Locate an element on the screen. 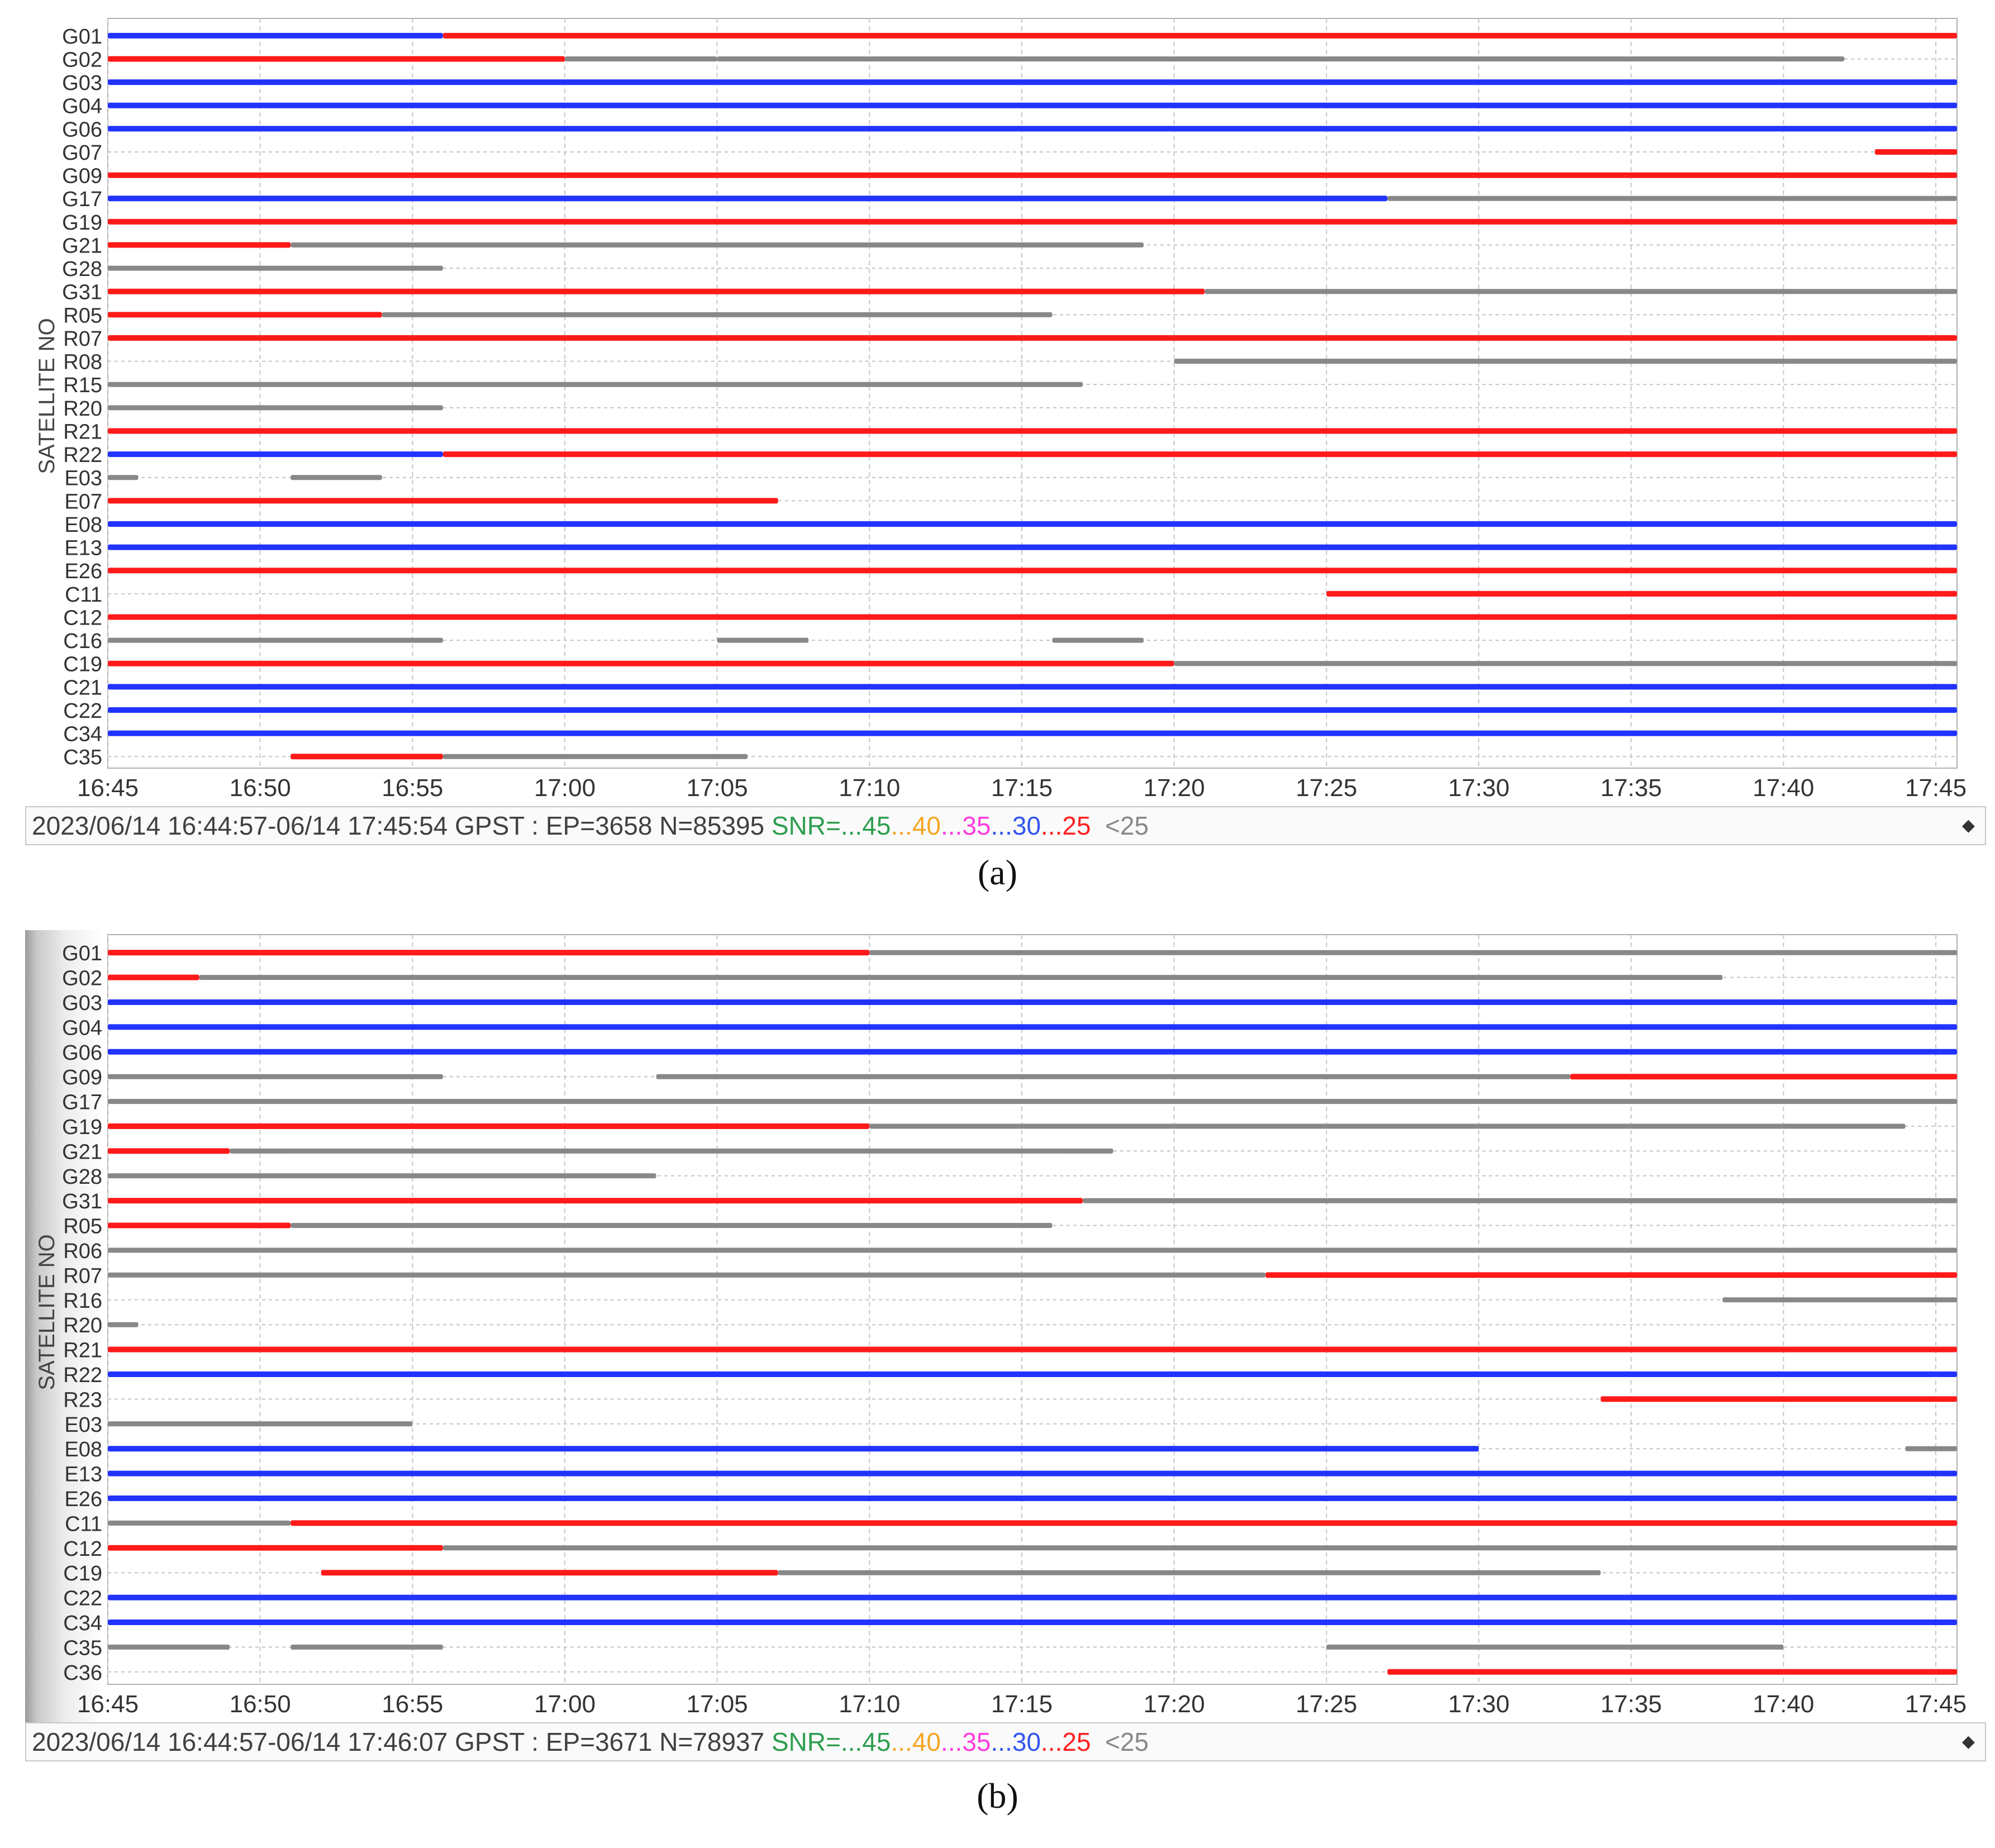 The height and width of the screenshot is (1848, 1995). snr-legend-30: ...30 is located at coordinates (1016, 825).